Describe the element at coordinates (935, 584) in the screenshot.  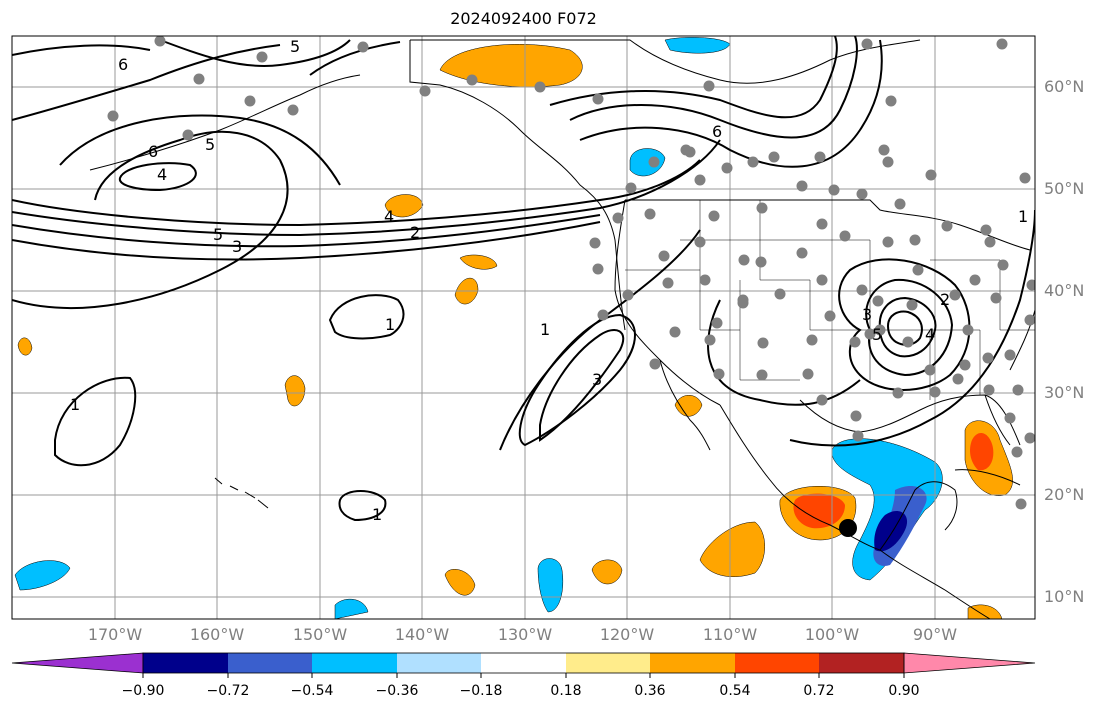
I see `central-america` at that location.